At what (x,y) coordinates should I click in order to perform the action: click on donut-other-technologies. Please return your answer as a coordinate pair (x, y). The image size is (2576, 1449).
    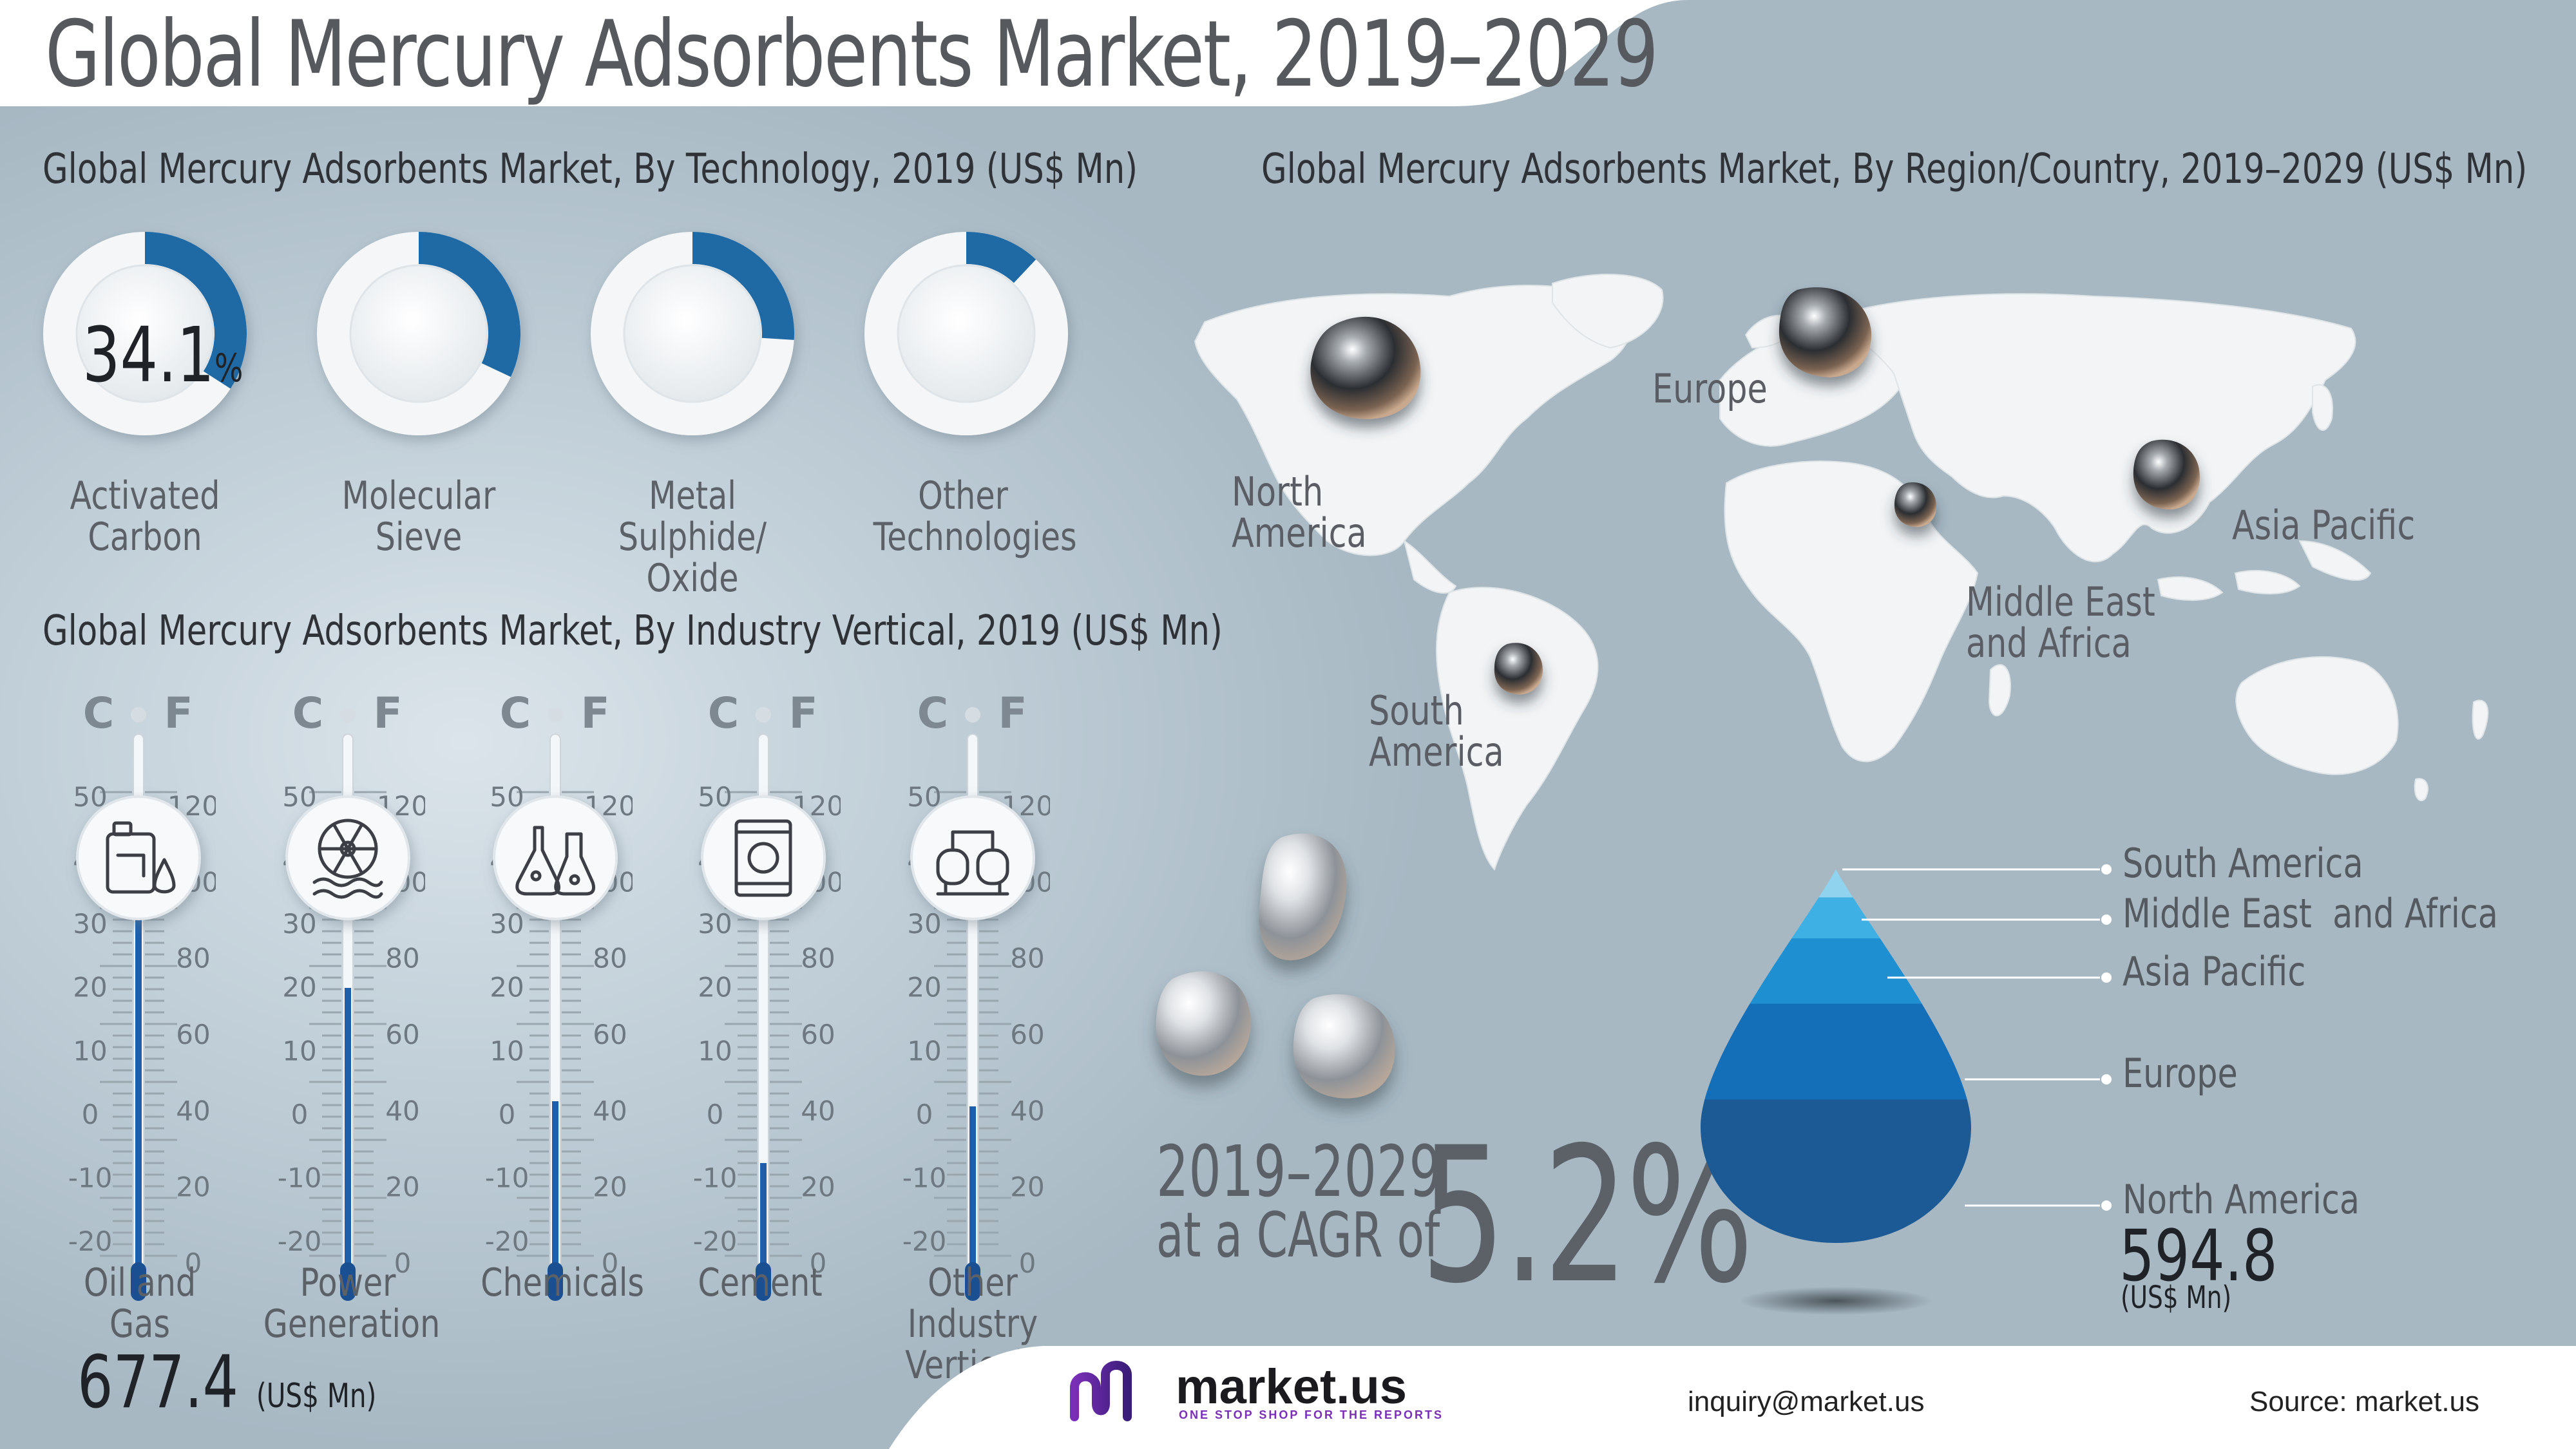
    Looking at the image, I should click on (966, 334).